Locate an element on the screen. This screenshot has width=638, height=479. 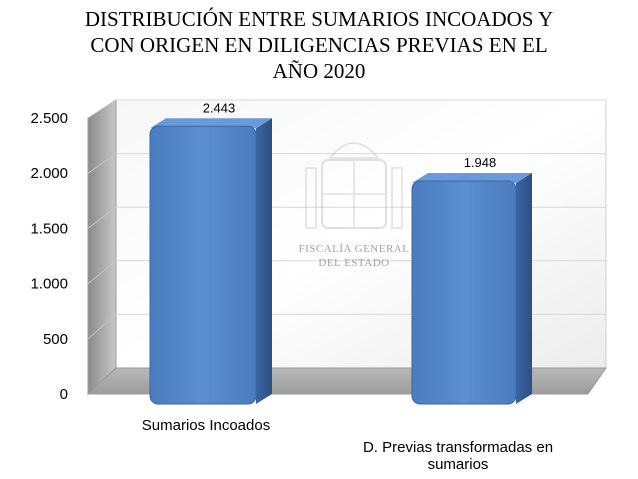
seal-pillar-right is located at coordinates (397, 198).